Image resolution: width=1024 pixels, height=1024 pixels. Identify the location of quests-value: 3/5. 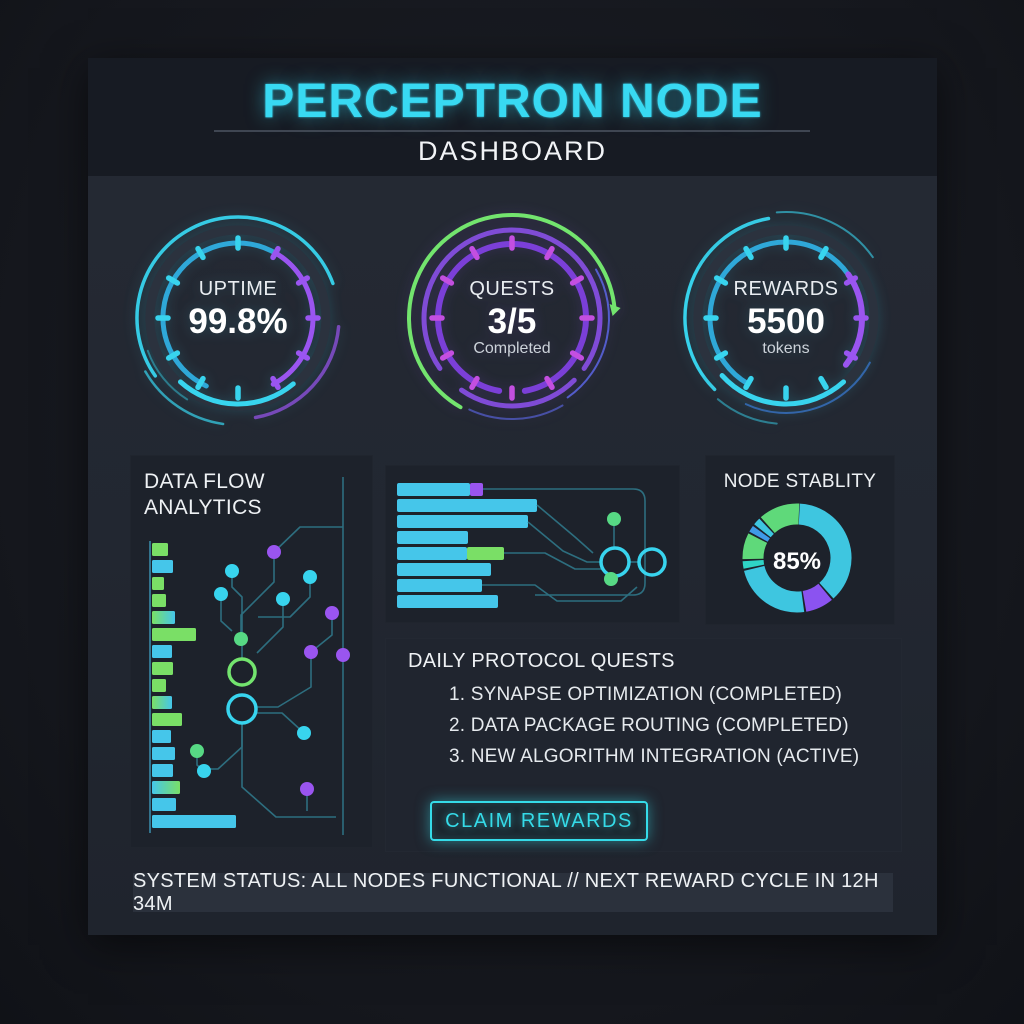
(512, 321).